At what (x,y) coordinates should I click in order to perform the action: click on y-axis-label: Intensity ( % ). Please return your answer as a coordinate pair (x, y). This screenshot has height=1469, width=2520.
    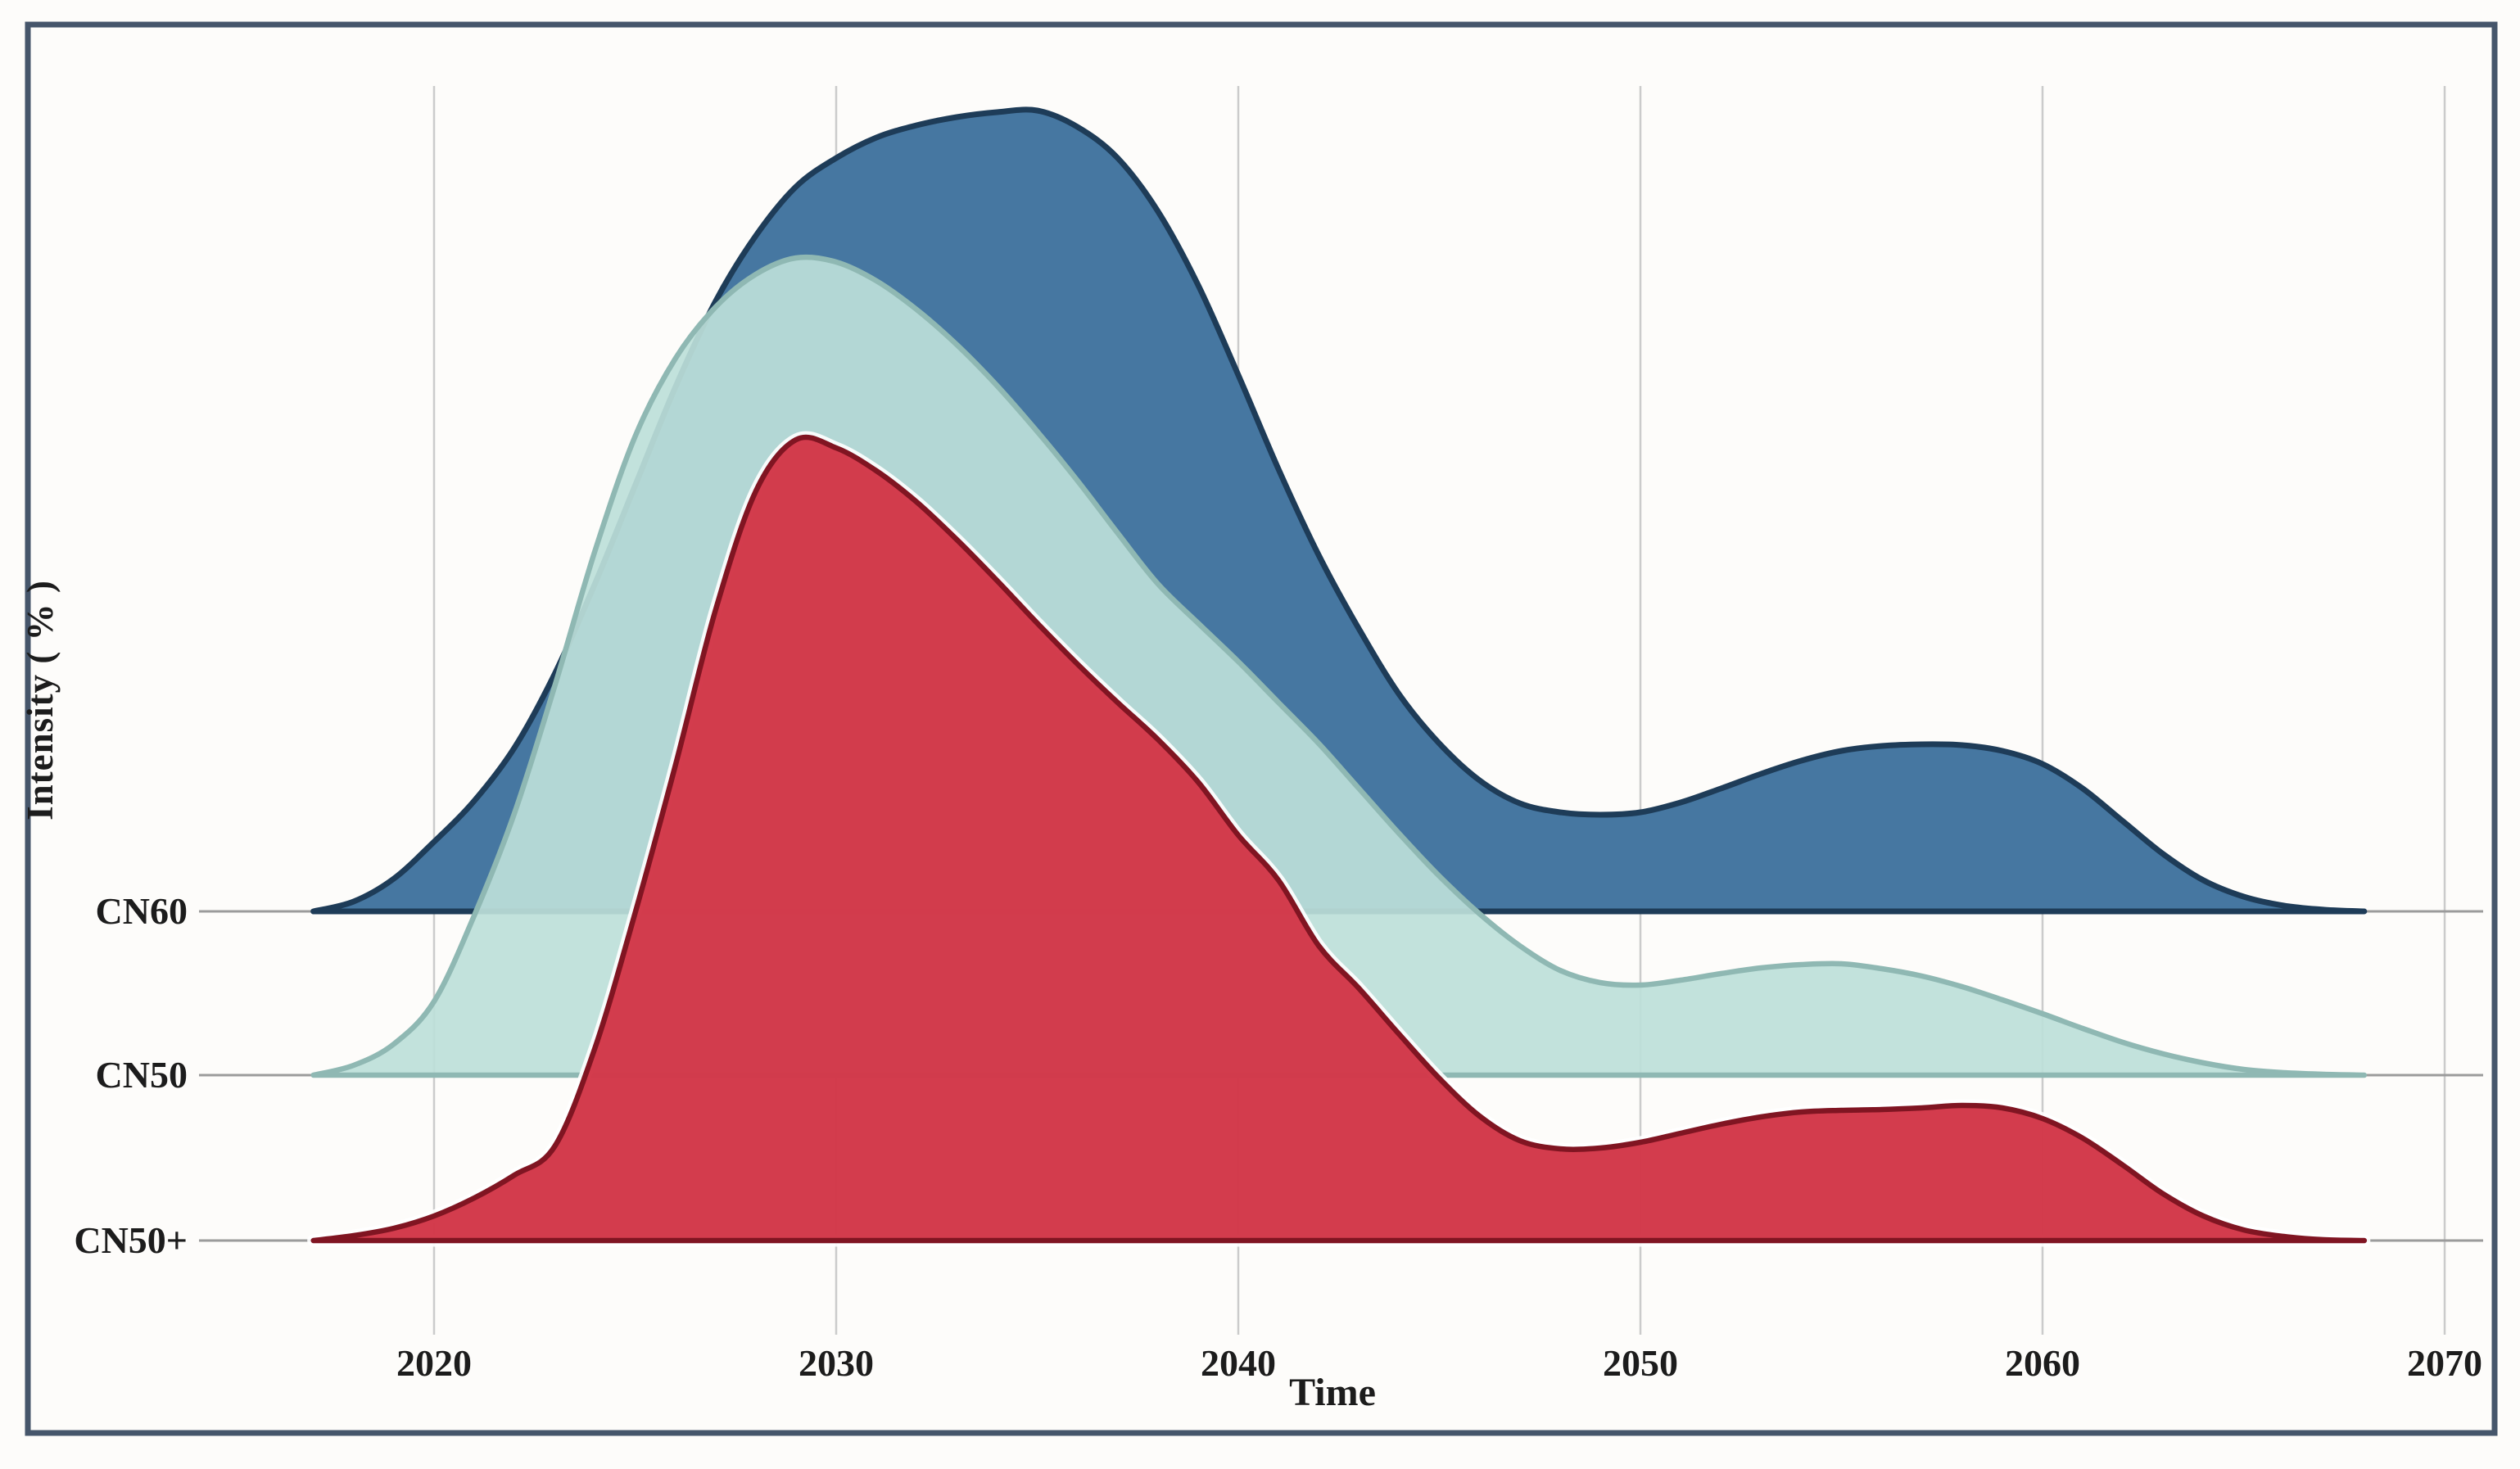
    Looking at the image, I should click on (40, 700).